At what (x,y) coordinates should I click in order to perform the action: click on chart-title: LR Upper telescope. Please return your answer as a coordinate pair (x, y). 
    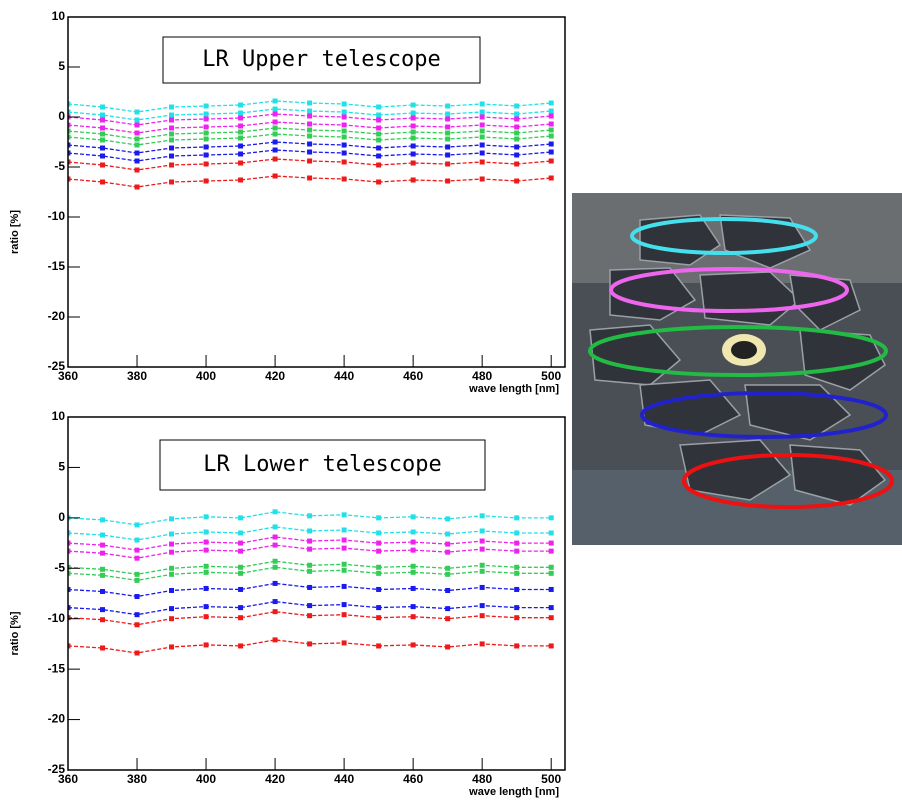
    Looking at the image, I should click on (321, 59).